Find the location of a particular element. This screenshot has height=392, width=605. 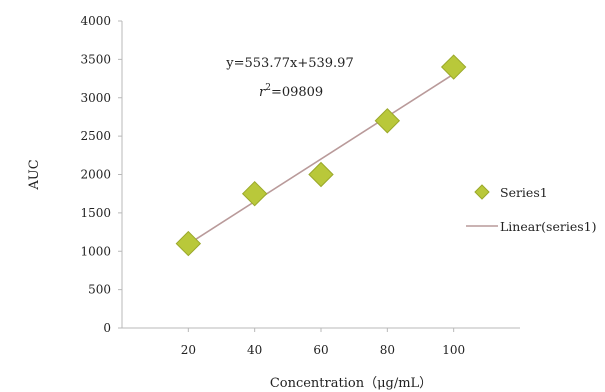

y-axis-label: AUC is located at coordinates (34, 174).